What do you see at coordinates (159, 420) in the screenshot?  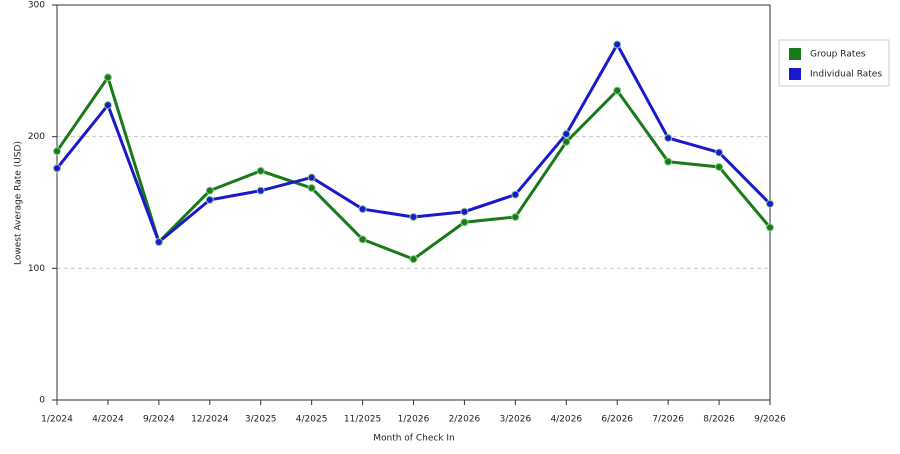 I see `x-tick-label: 9/2024` at bounding box center [159, 420].